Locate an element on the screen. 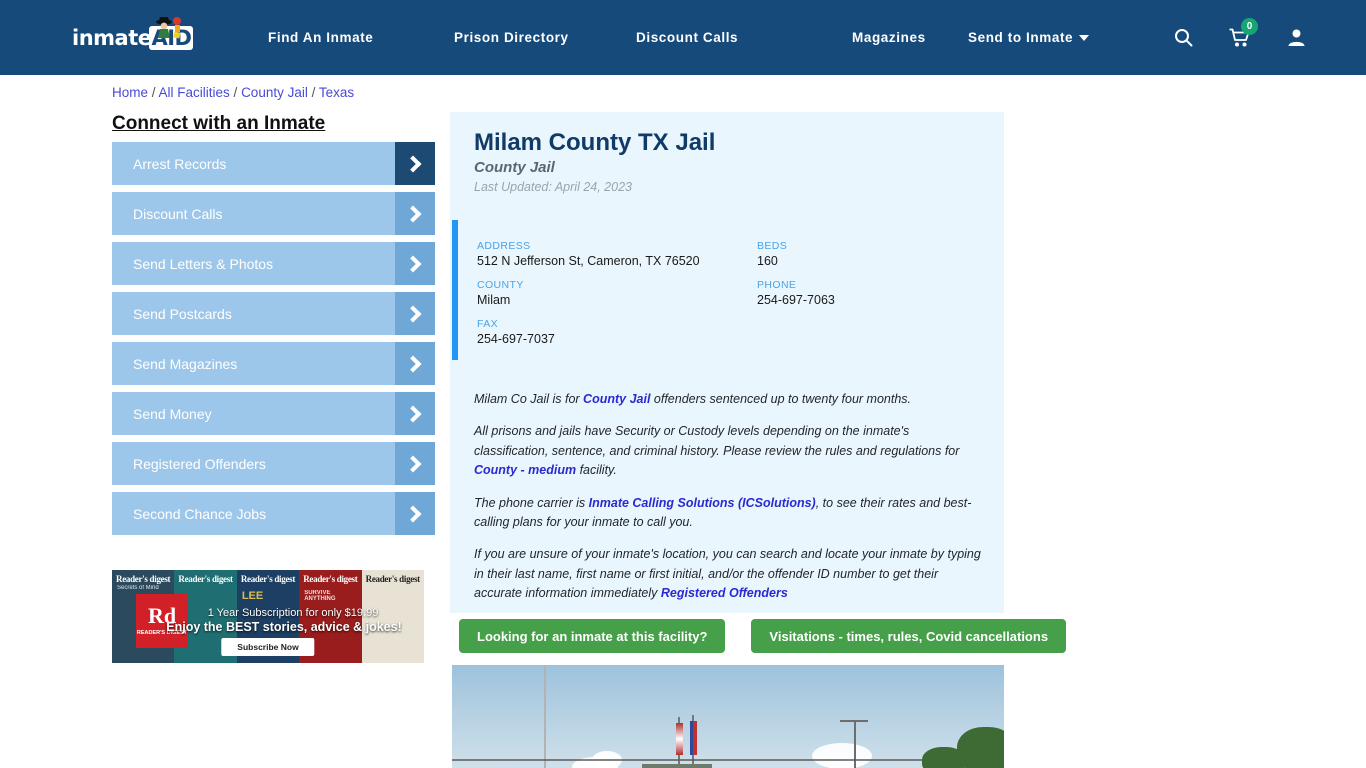  ad-cover-sub: Secrets of Mind is located at coordinates (138, 588).